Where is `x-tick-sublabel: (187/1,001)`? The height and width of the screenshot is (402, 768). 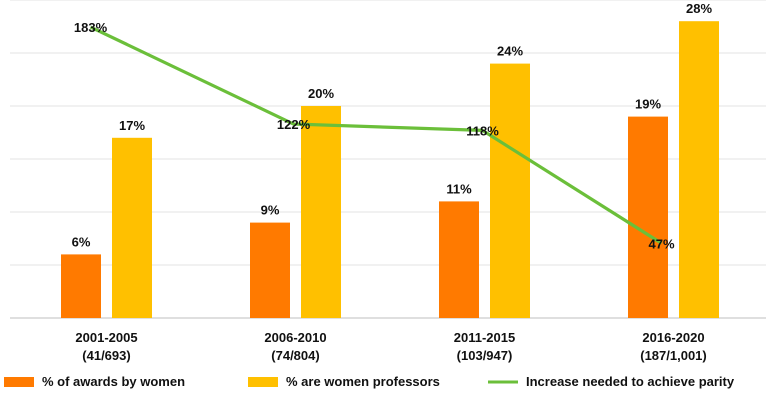
x-tick-sublabel: (187/1,001) is located at coordinates (673, 355).